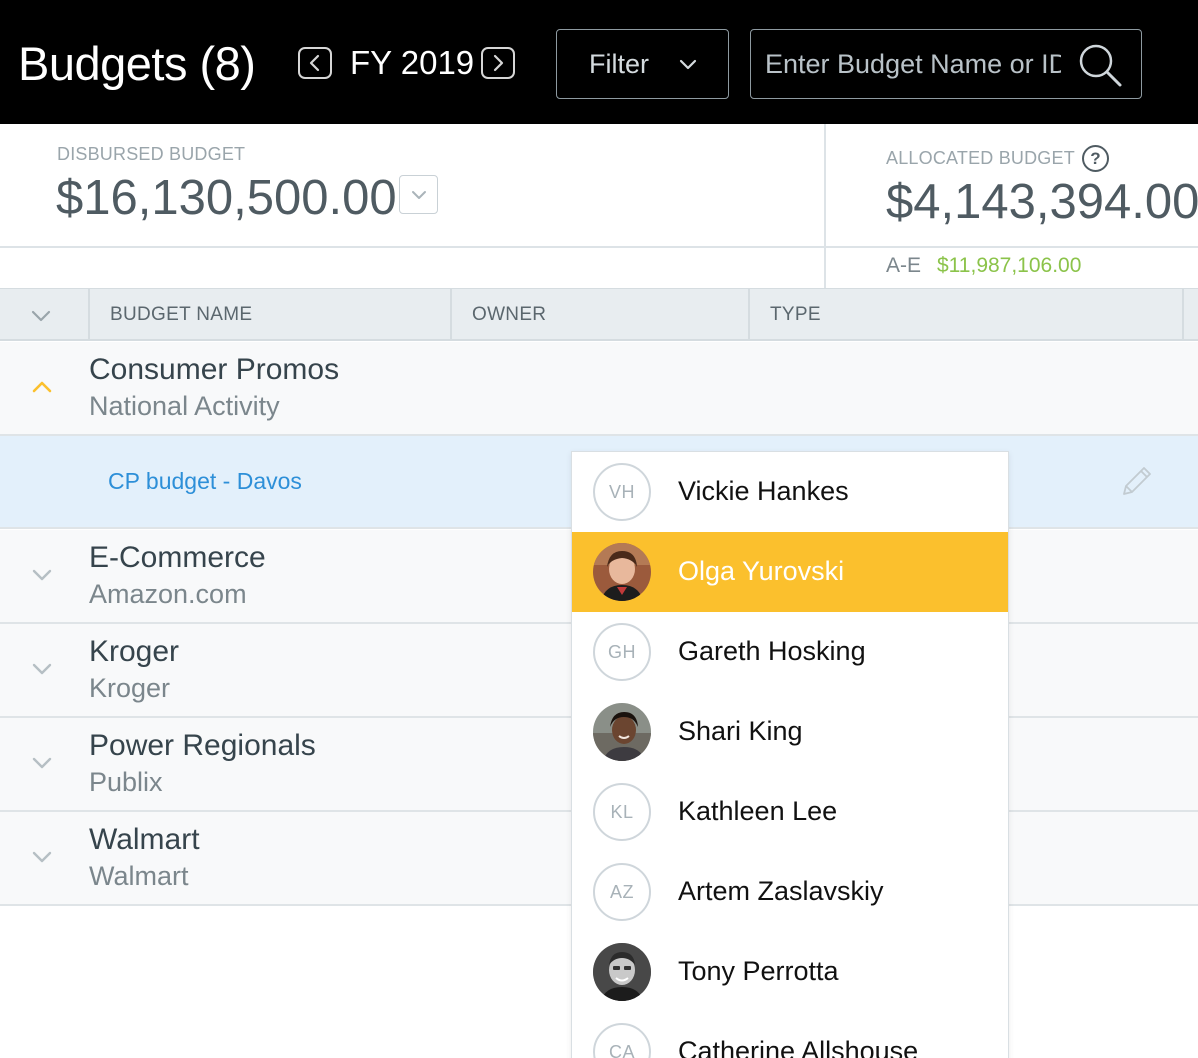 This screenshot has width=1198, height=1058. Describe the element at coordinates (772, 651) in the screenshot. I see `owner-name: Gareth Hosking` at that location.